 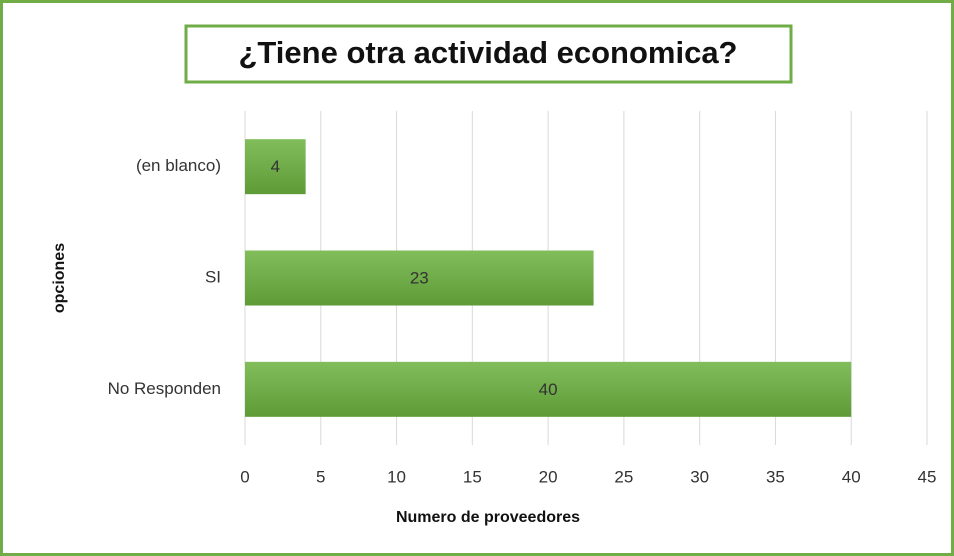 What do you see at coordinates (396, 476) in the screenshot?
I see `x-tick-label: 10` at bounding box center [396, 476].